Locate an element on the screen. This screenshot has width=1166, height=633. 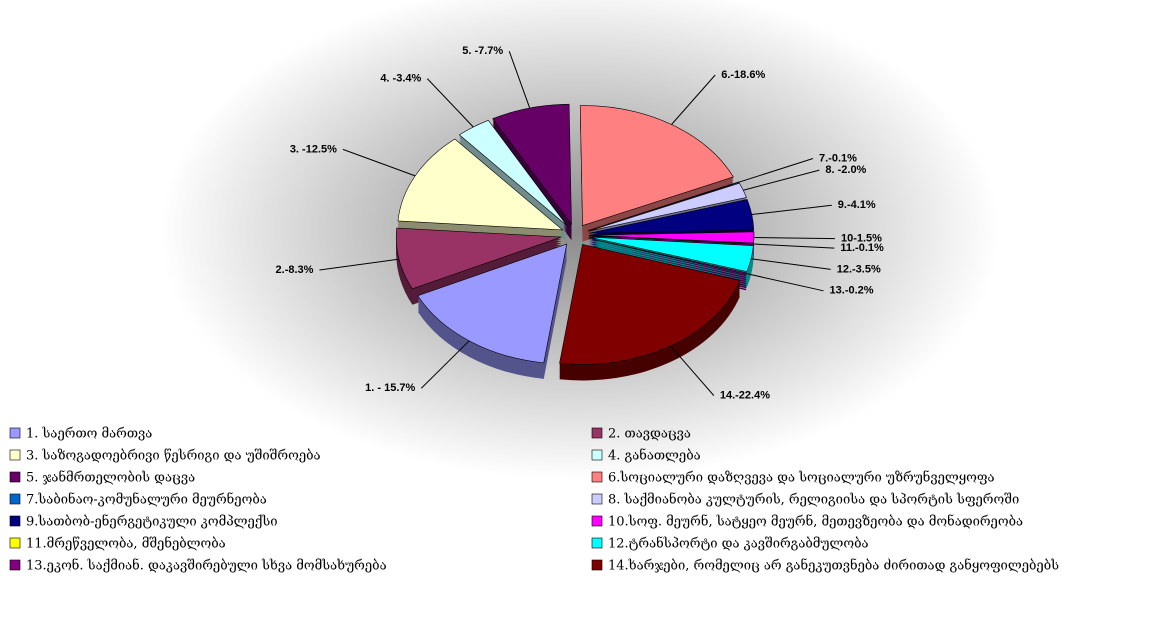
legend-label: 3. საზოგადოებრივი წესრიგი და უშიშროება is located at coordinates (173, 456).